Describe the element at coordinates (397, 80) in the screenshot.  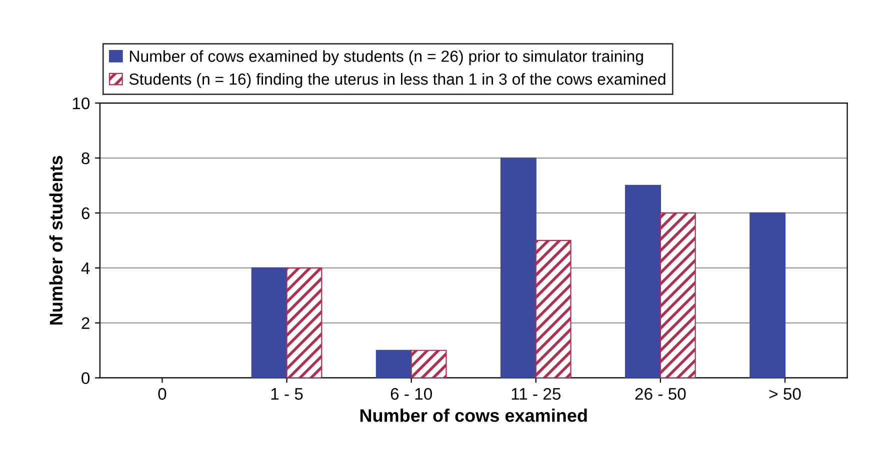
I see `legend-label: Students (n = 16) finding the uterus in less than 1 in 3 of the cows examined` at that location.